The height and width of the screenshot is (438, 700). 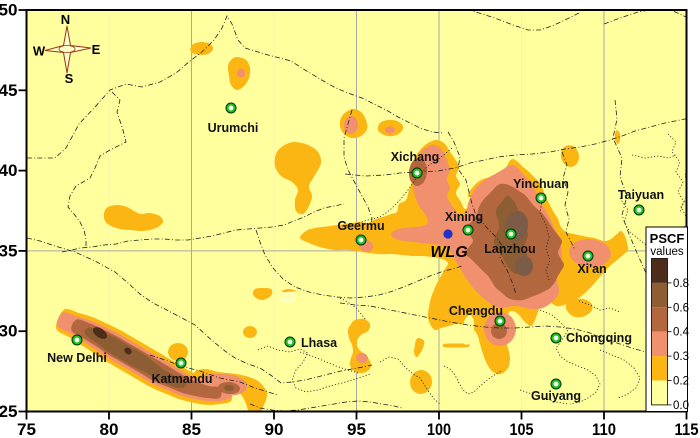 What do you see at coordinates (681, 284) in the screenshot?
I see `svg-text: 0.8` at bounding box center [681, 284].